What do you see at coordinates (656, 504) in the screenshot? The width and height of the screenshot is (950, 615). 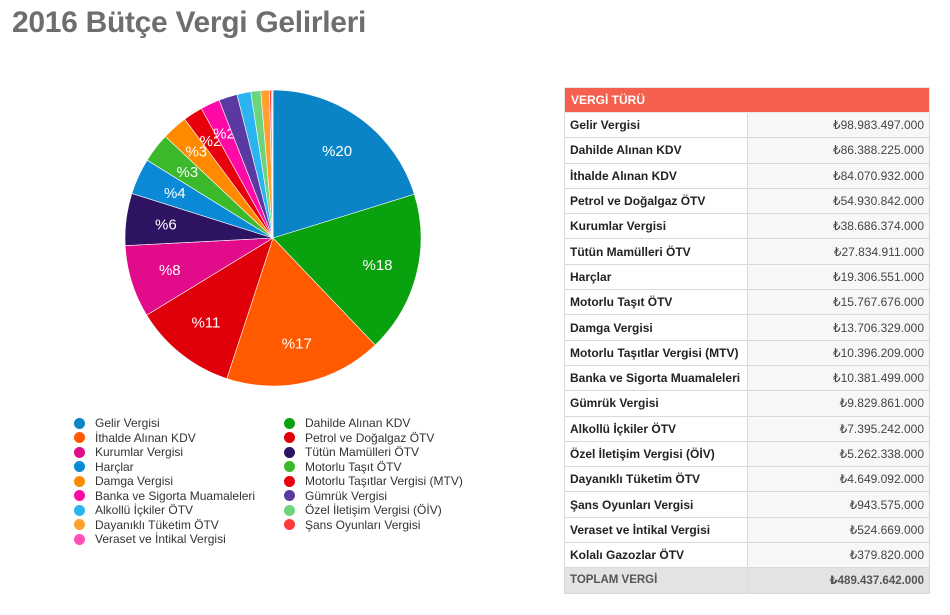 I see `tax-name-cell: Şans Oyunları Vergisi` at bounding box center [656, 504].